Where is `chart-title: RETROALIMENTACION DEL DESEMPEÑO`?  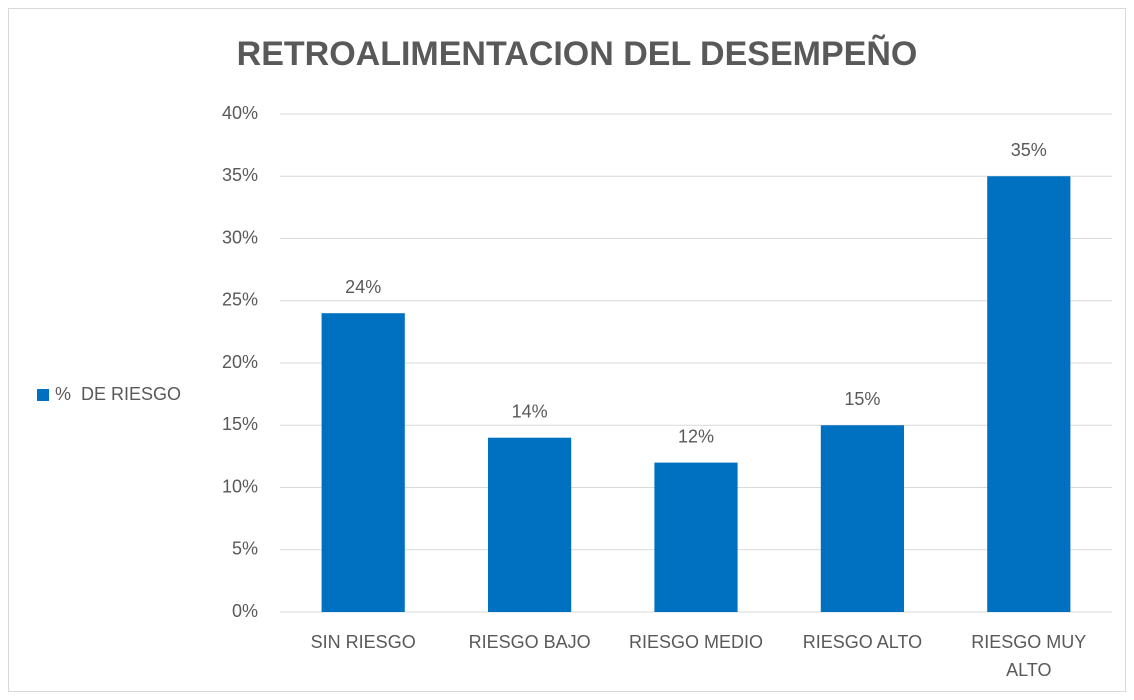 chart-title: RETROALIMENTACION DEL DESEMPEÑO is located at coordinates (577, 54).